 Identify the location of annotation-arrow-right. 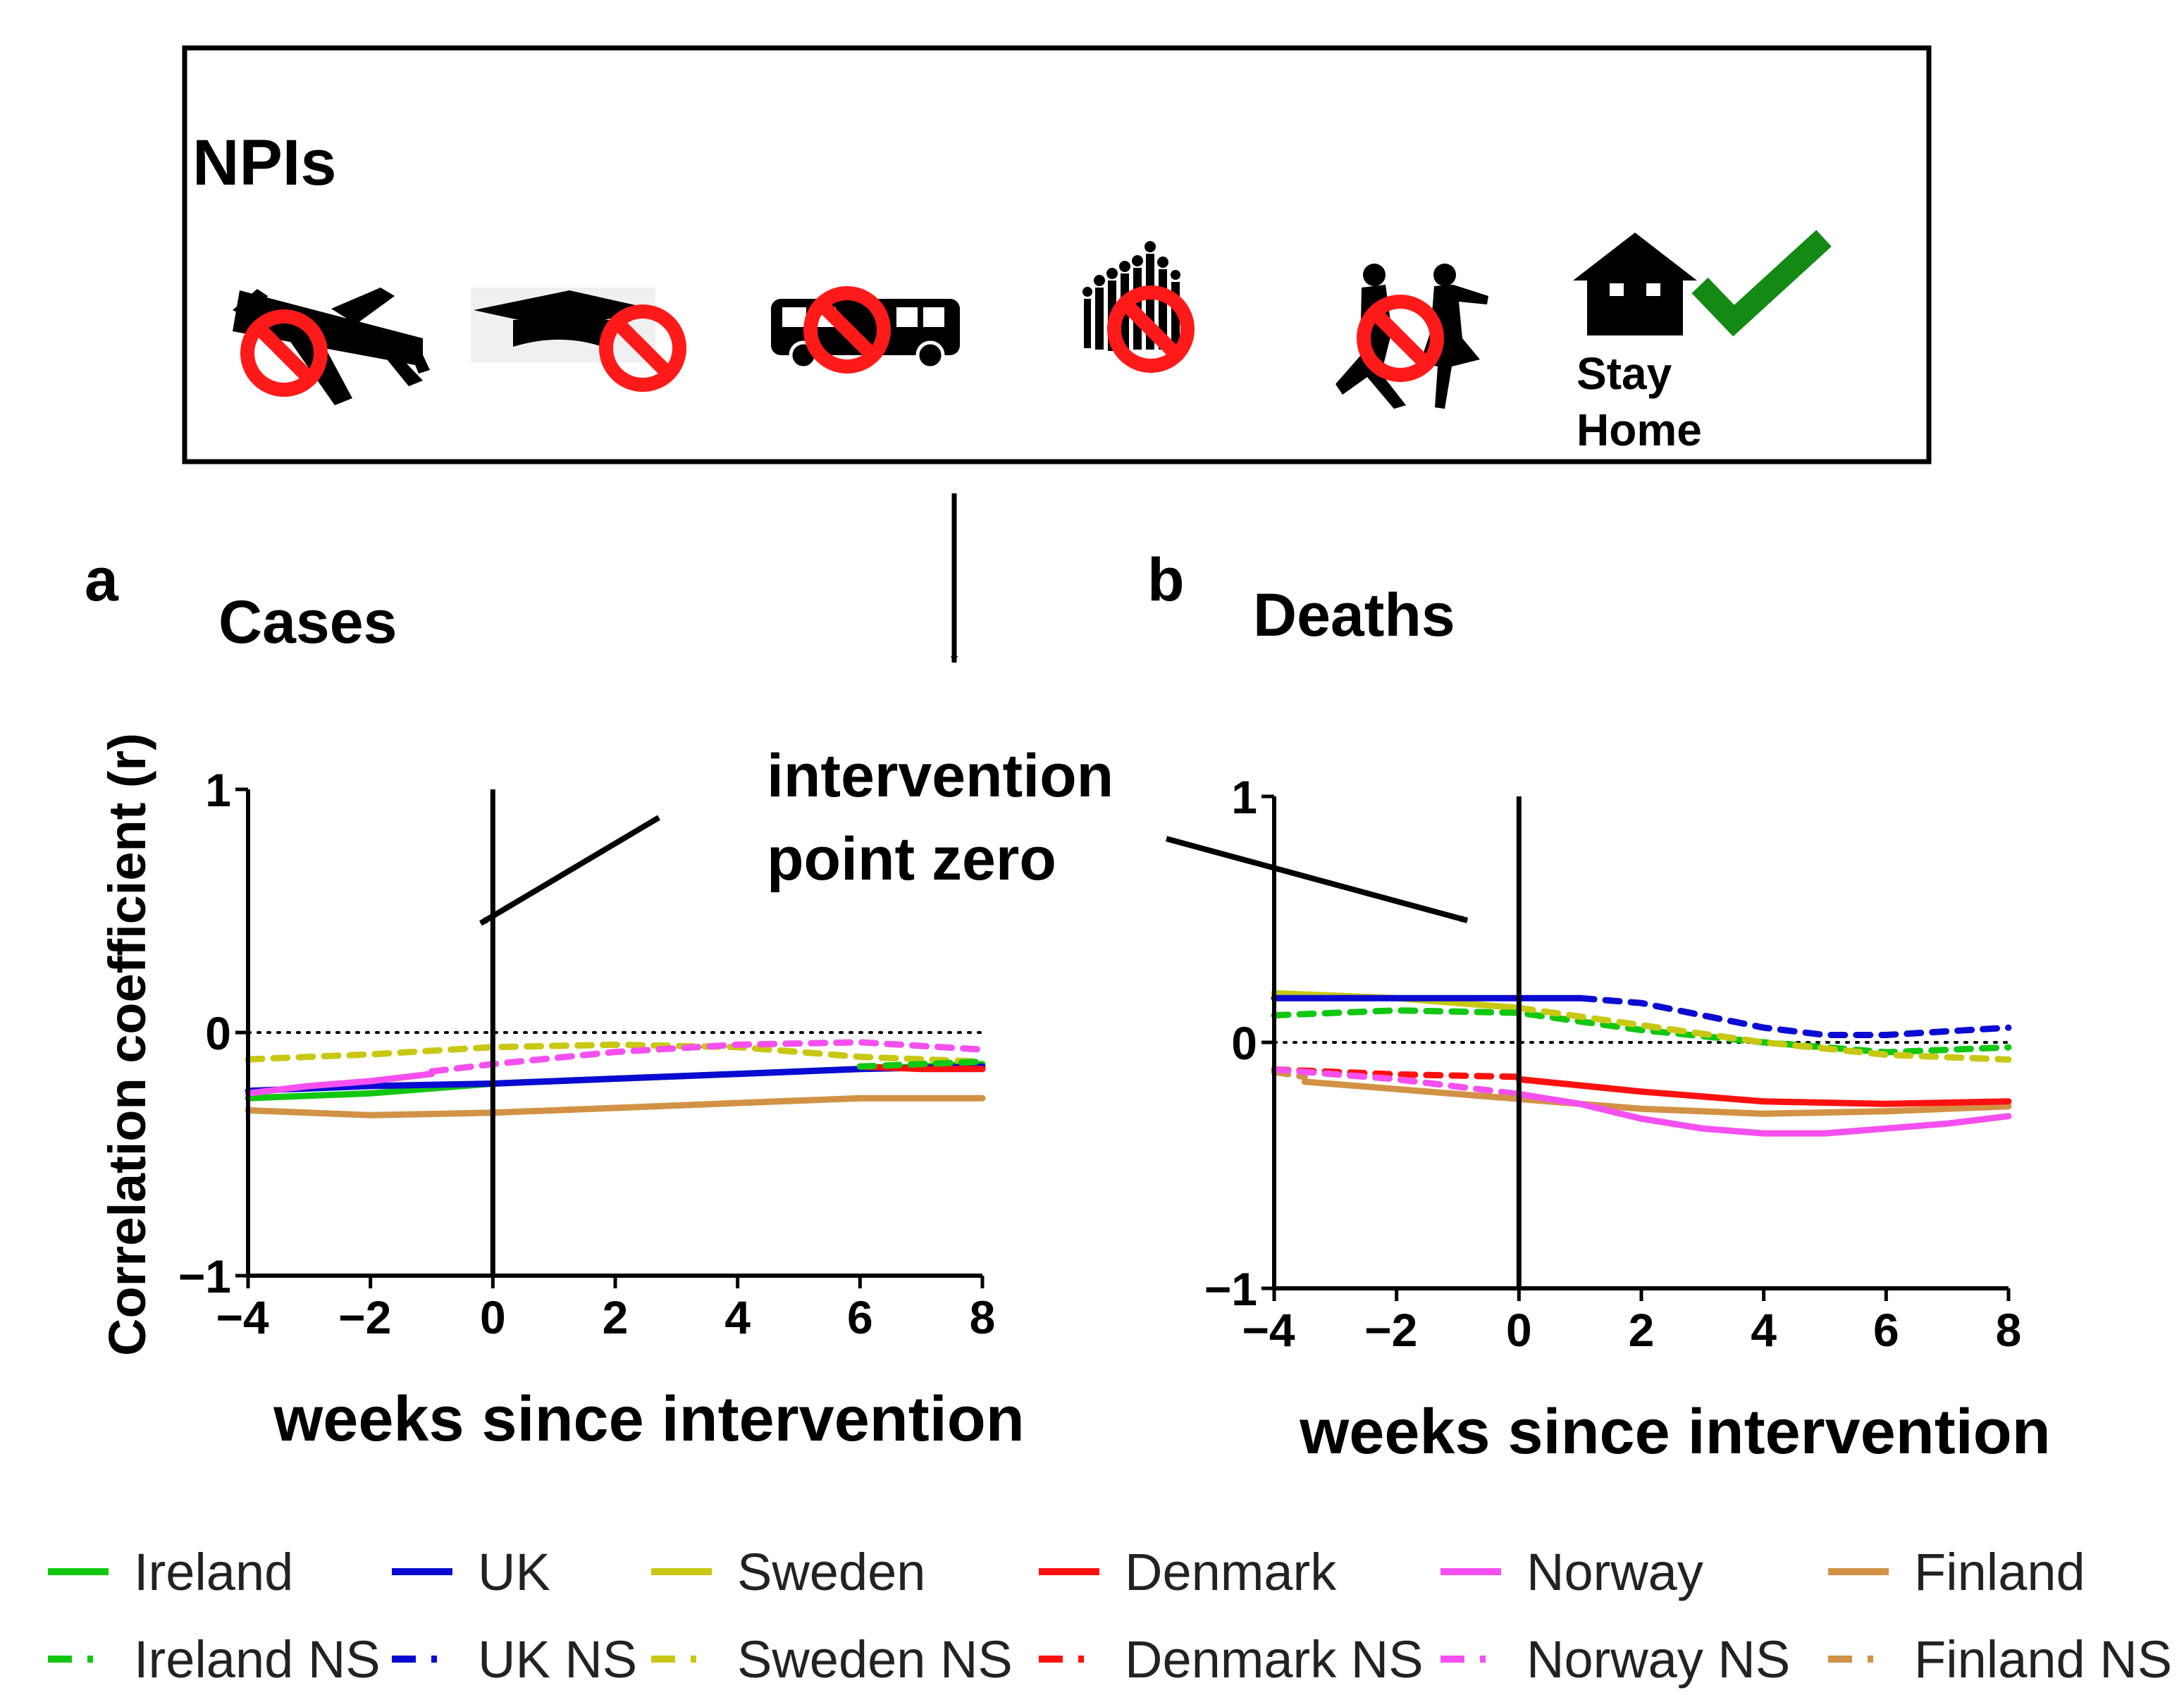
(1317, 879).